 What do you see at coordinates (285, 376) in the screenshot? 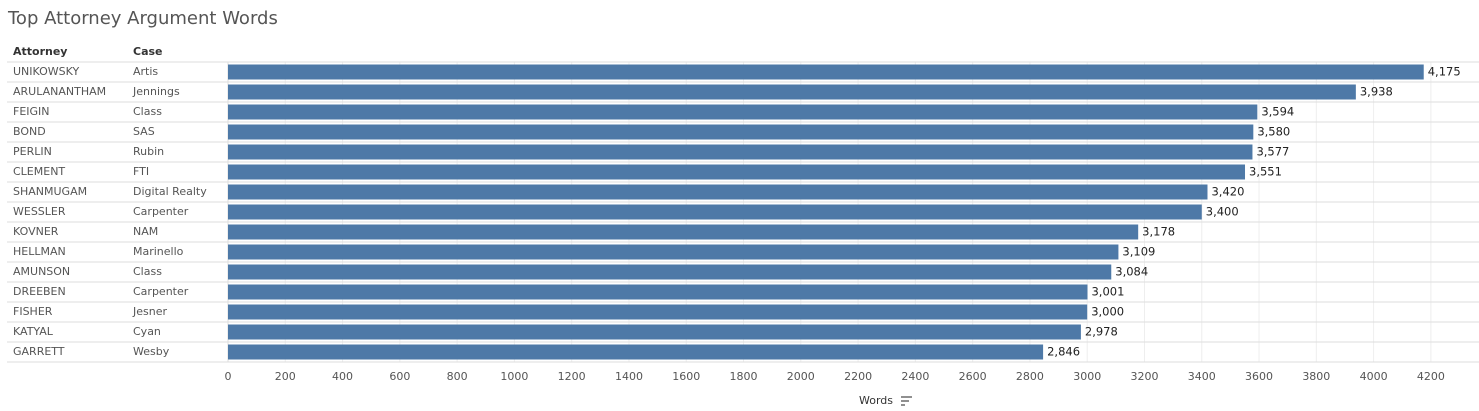
I see `x-tick-label: 200` at bounding box center [285, 376].